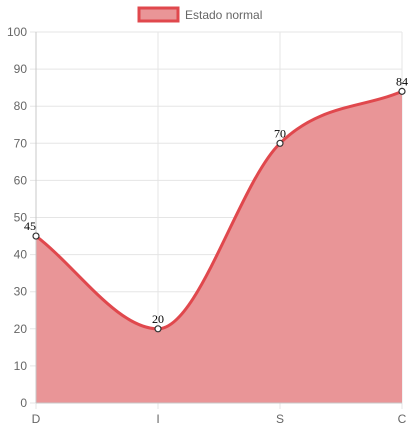  I want to click on x-tick-label: D, so click(36, 419).